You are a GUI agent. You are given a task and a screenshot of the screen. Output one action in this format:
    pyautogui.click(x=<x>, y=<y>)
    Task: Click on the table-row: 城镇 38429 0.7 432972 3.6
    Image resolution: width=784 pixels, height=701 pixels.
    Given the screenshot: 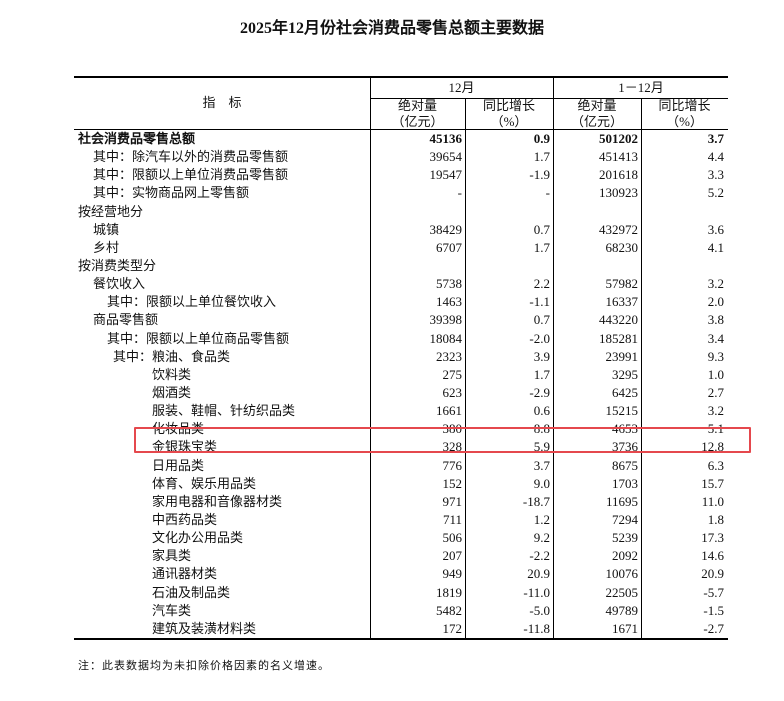 What is the action you would take?
    pyautogui.click(x=401, y=230)
    